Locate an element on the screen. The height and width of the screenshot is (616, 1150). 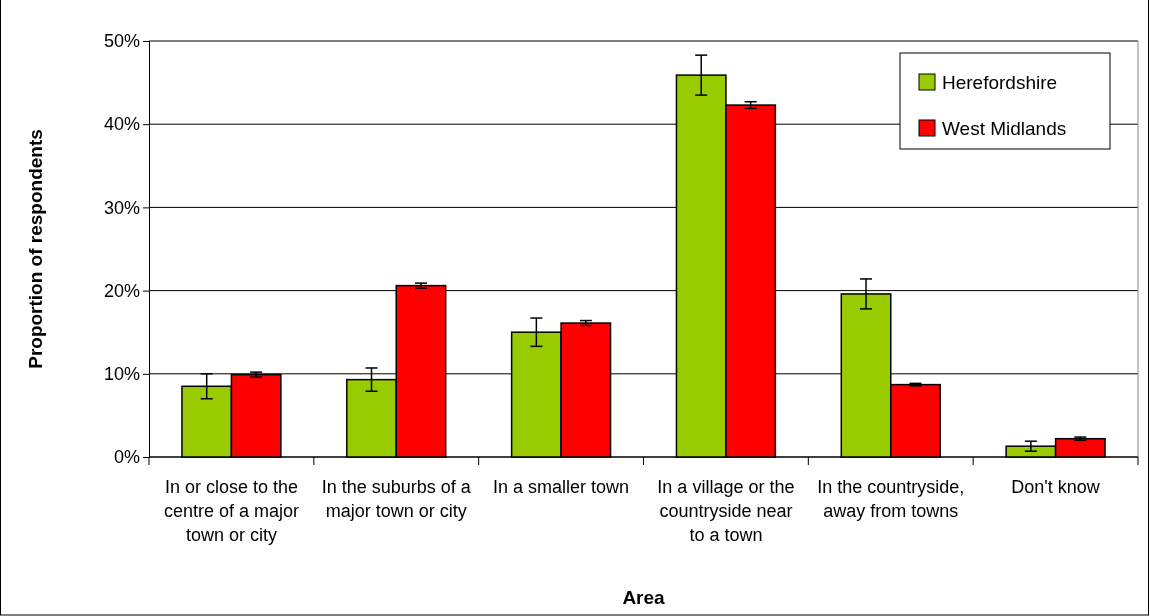
y-tick-label: 50% is located at coordinates (121, 41).